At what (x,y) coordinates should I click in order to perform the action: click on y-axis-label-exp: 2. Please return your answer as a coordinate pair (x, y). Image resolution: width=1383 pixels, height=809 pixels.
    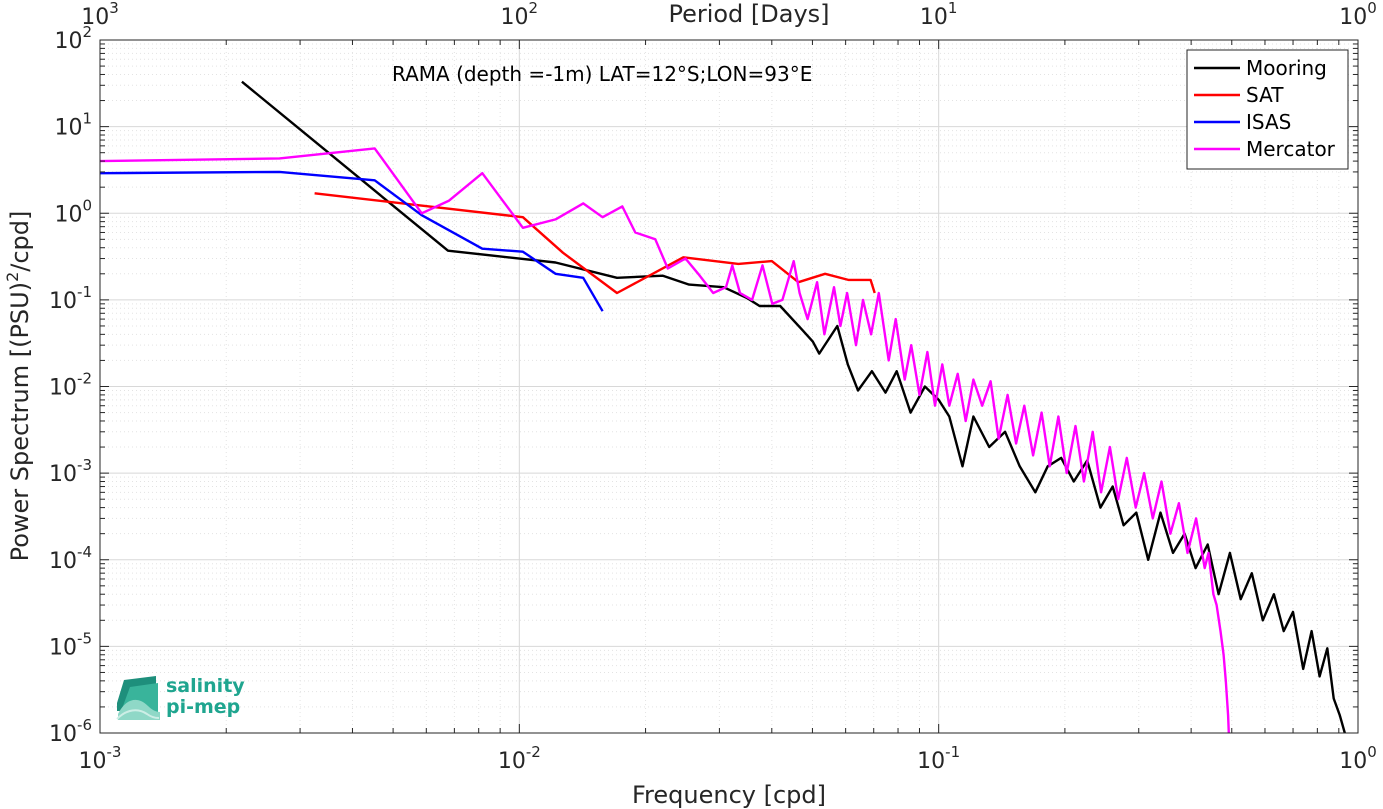
    Looking at the image, I should click on (12, 277).